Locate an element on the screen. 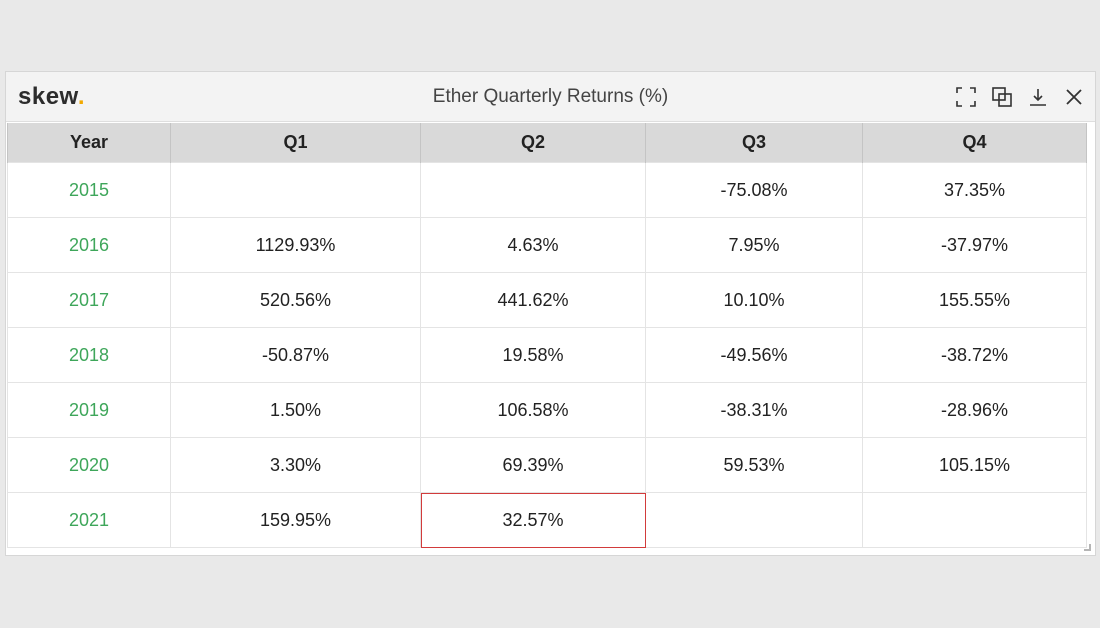 The height and width of the screenshot is (628, 1100). duplicate-button is located at coordinates (1002, 97).